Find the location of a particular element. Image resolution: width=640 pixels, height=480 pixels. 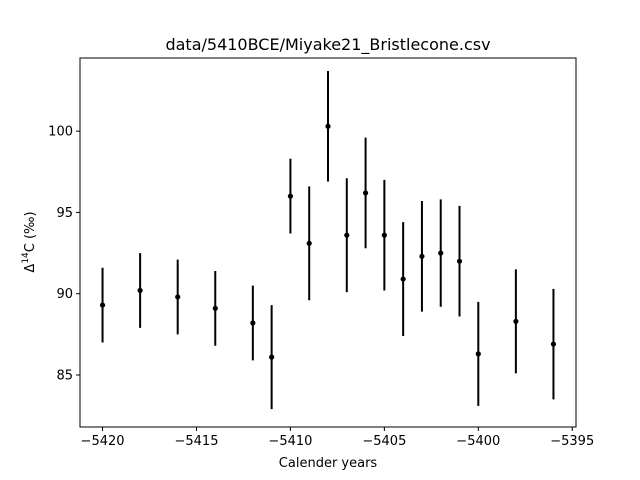

x-axis-label: Calender years is located at coordinates (328, 463).